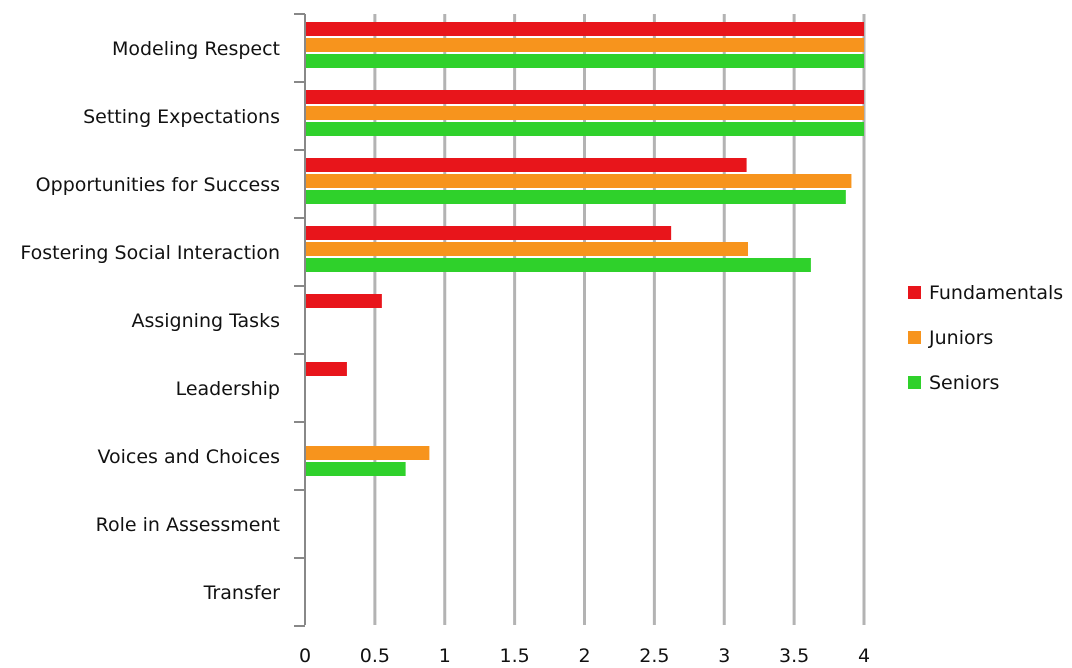 The width and height of the screenshot is (1072, 668). Describe the element at coordinates (654, 656) in the screenshot. I see `x-tick-label: 2.5` at that location.